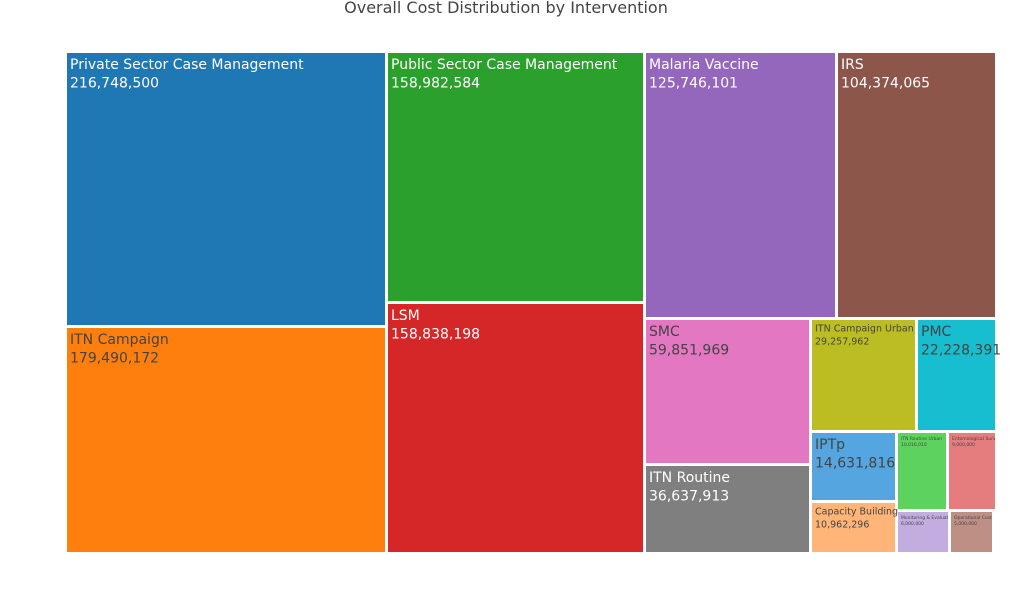 This screenshot has width=1012, height=600. I want to click on tile-rect-pubscm, so click(515, 177).